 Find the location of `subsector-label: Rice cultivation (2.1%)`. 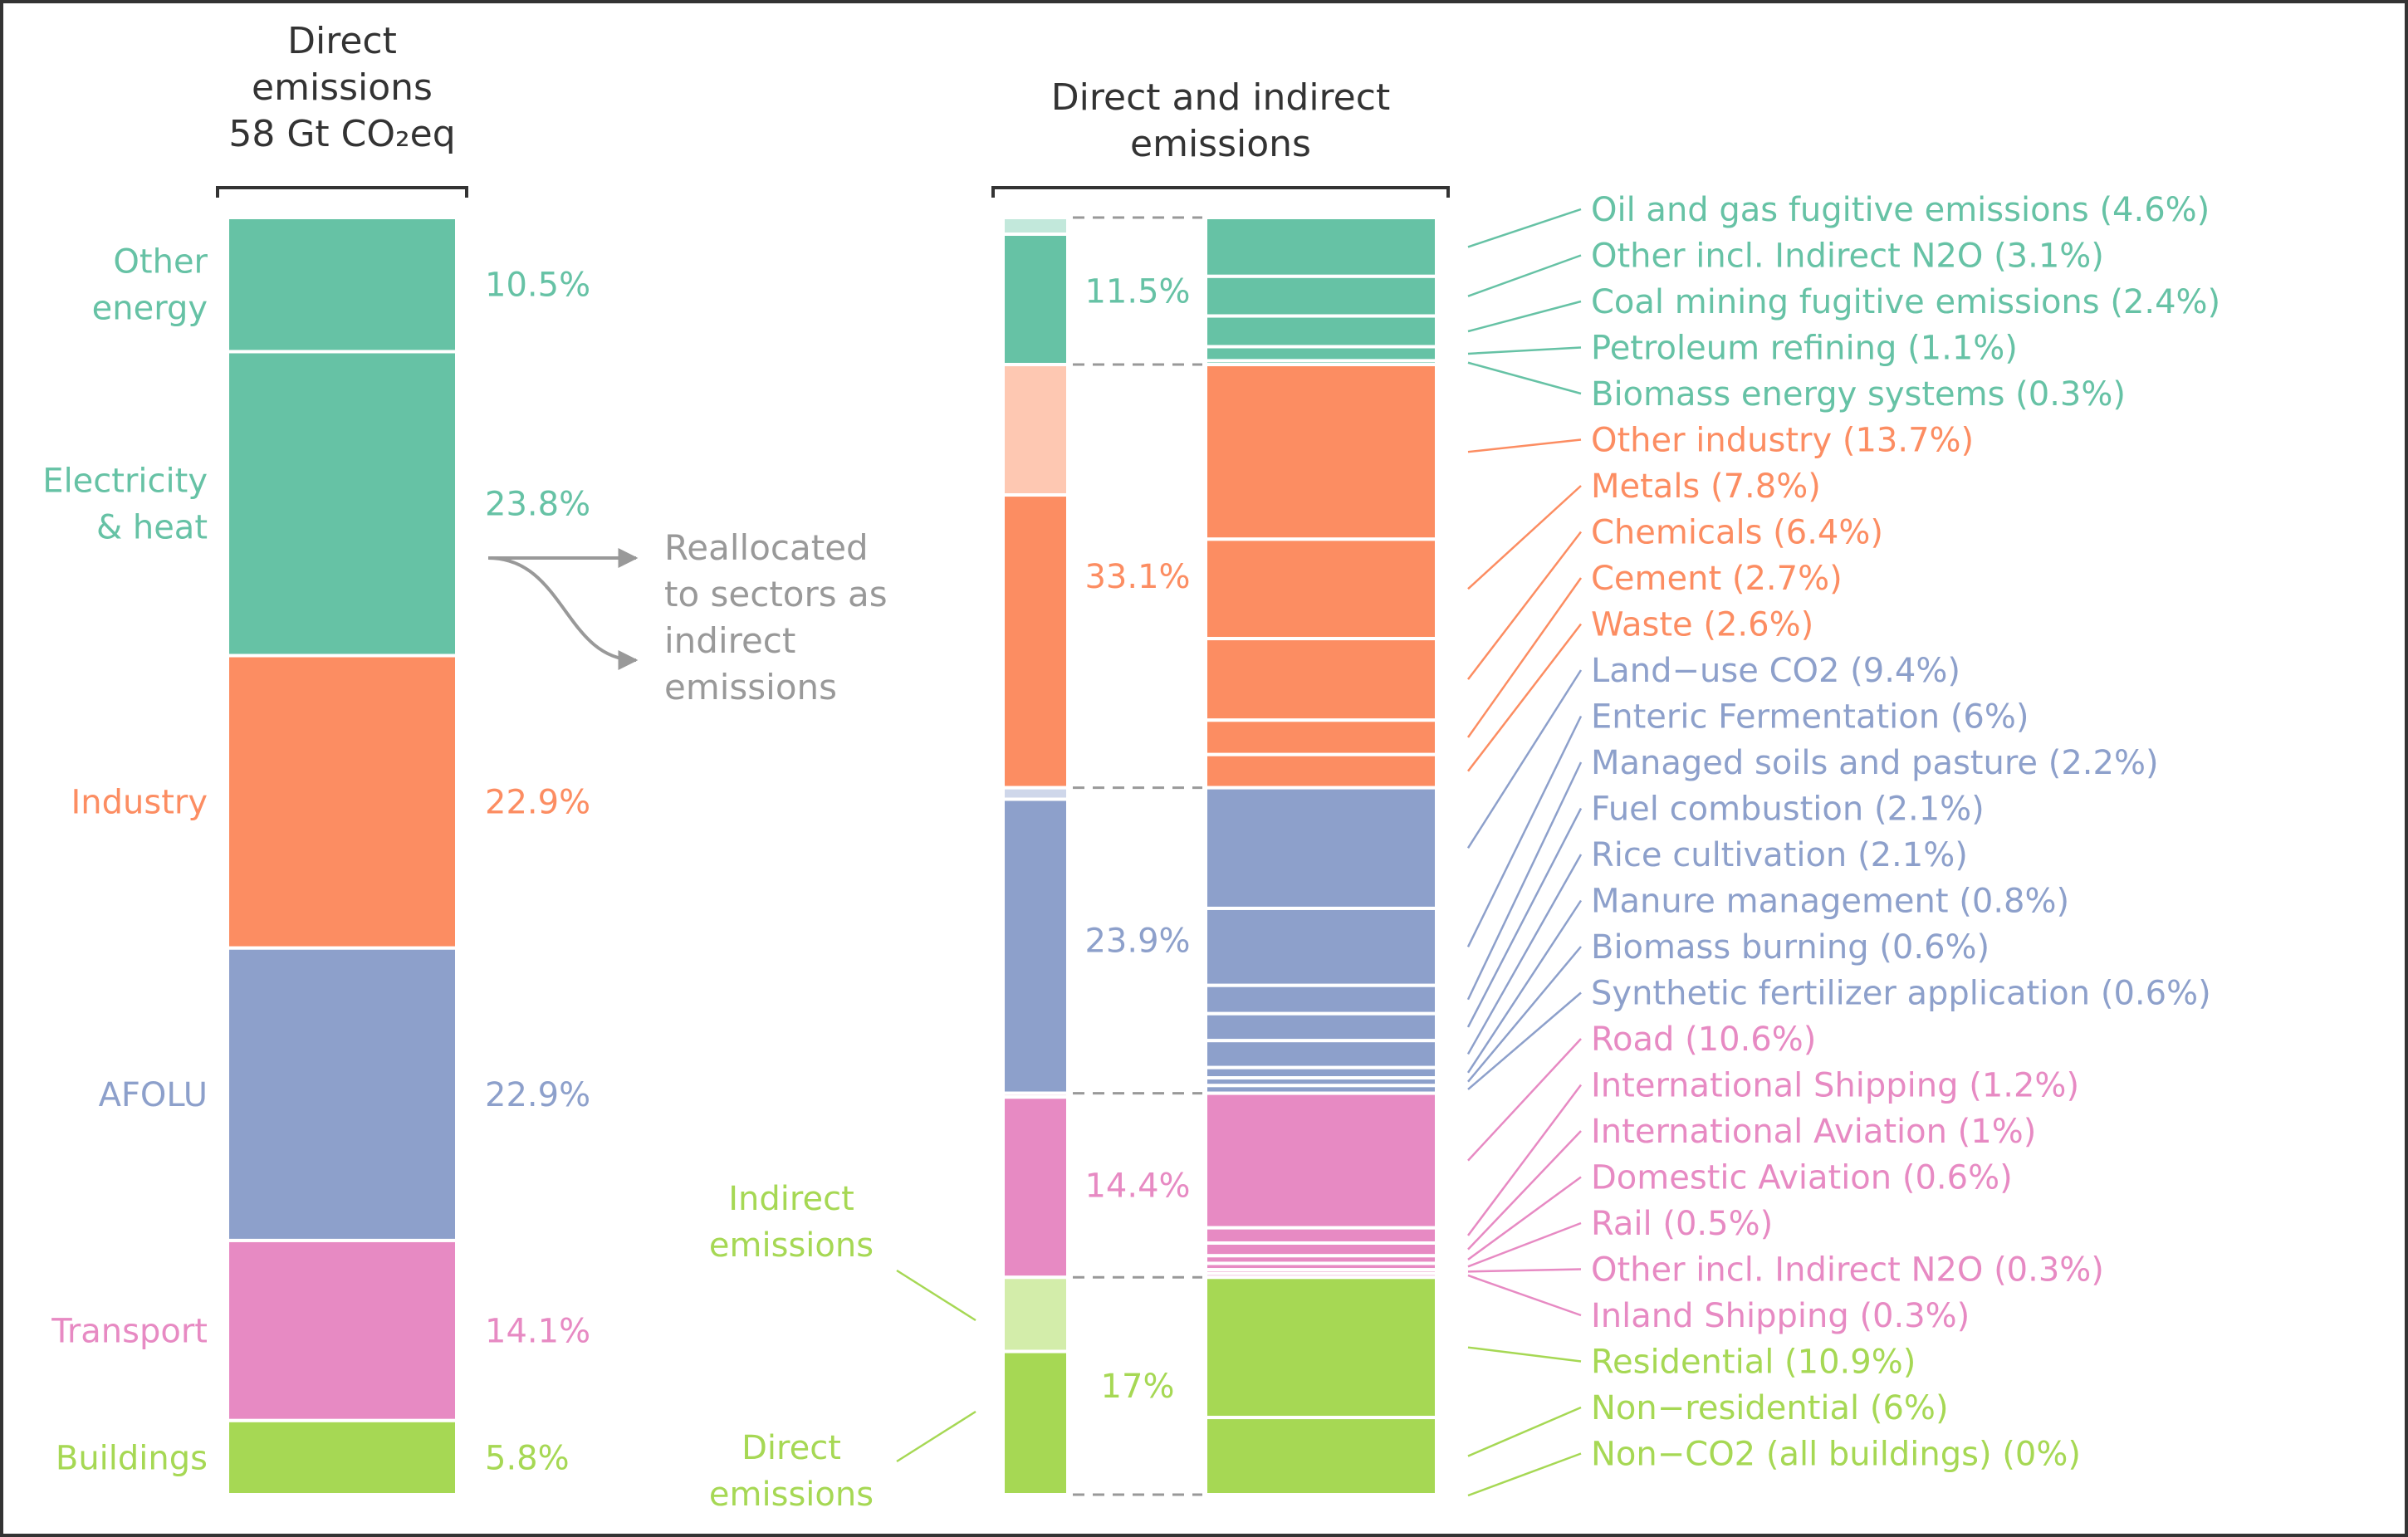

subsector-label: Rice cultivation (2.1%) is located at coordinates (1779, 855).